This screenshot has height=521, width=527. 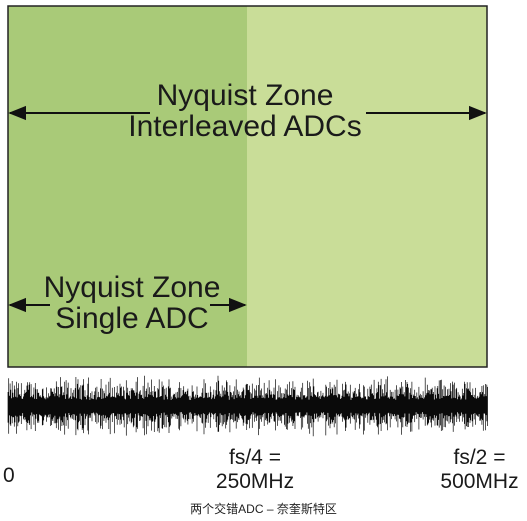 I want to click on interleaved-zone-label: Nyquist Zone Interleaved ADCs, so click(x=245, y=111).